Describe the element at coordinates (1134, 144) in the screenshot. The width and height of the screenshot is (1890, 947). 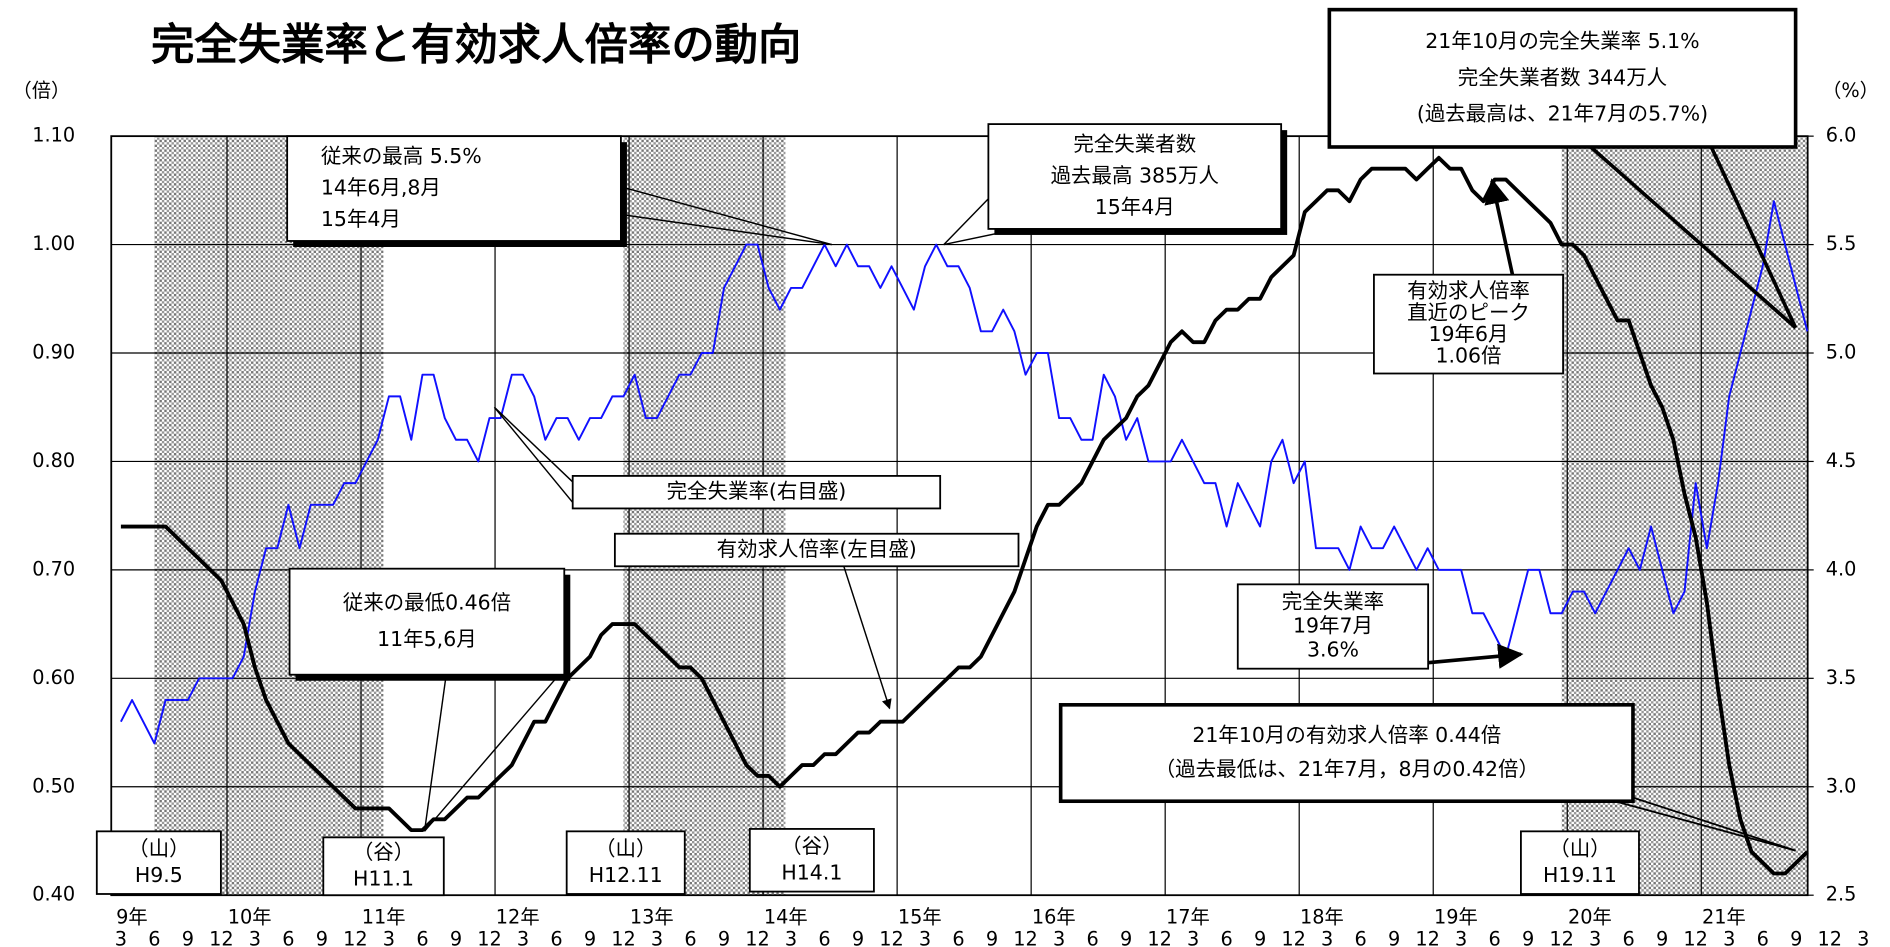
I see `annotation: 完全失業者数` at that location.